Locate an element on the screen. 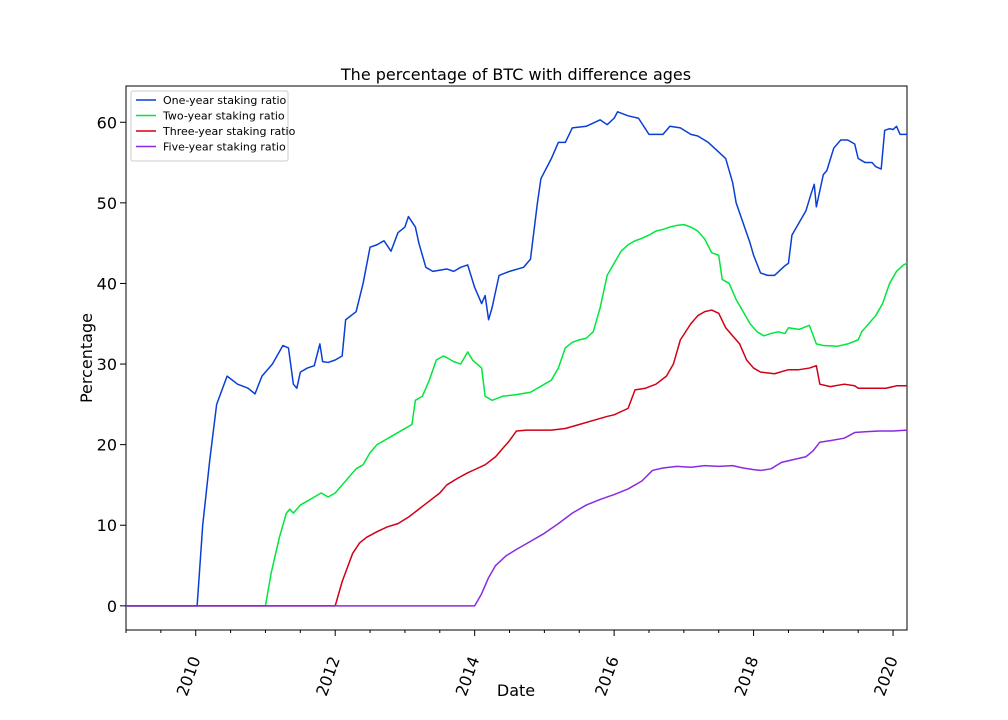 This screenshot has width=1008, height=720. y-tick-label: 10 is located at coordinates (107, 525).